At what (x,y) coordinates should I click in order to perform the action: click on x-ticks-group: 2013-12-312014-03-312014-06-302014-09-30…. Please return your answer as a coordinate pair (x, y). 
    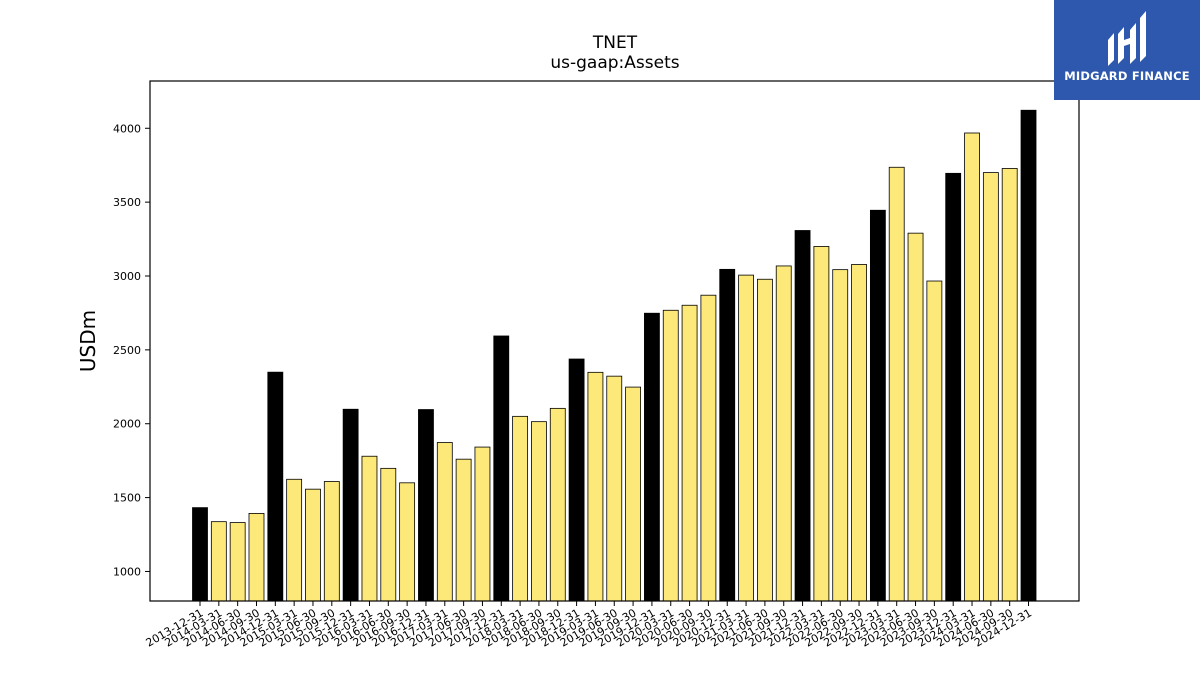
    Looking at the image, I should click on (589, 625).